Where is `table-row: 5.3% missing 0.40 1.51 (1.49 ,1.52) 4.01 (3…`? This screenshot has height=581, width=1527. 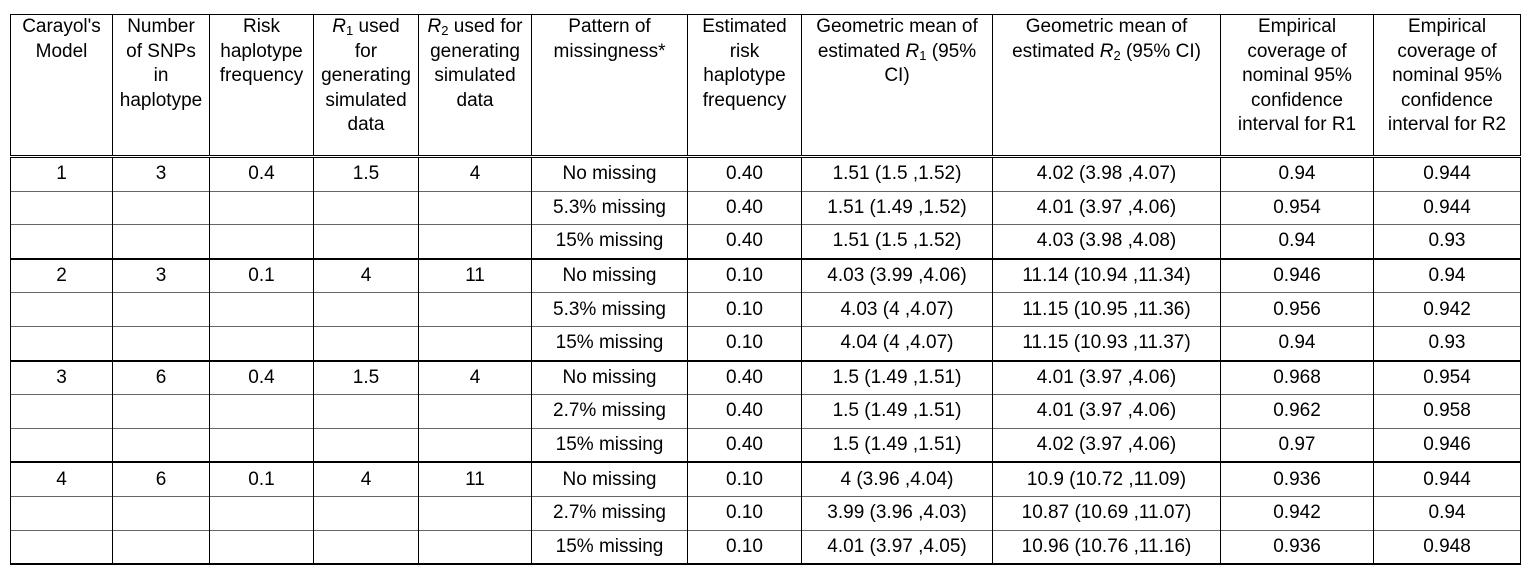 table-row: 5.3% missing 0.40 1.51 (1.49 ,1.52) 4.01 (3… is located at coordinates (765, 207).